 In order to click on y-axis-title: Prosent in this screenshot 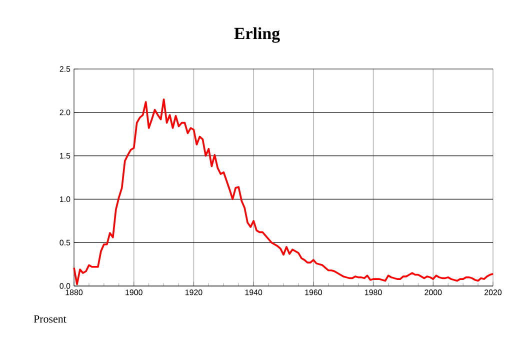, I will do `click(50, 319)`.